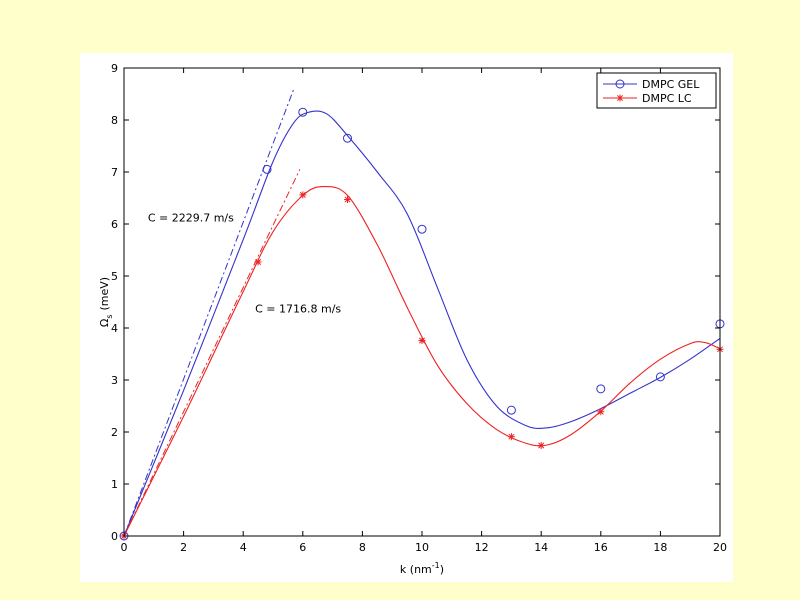 Image resolution: width=800 pixels, height=600 pixels. What do you see at coordinates (114, 380) in the screenshot?
I see `y-tick-label: 3` at bounding box center [114, 380].